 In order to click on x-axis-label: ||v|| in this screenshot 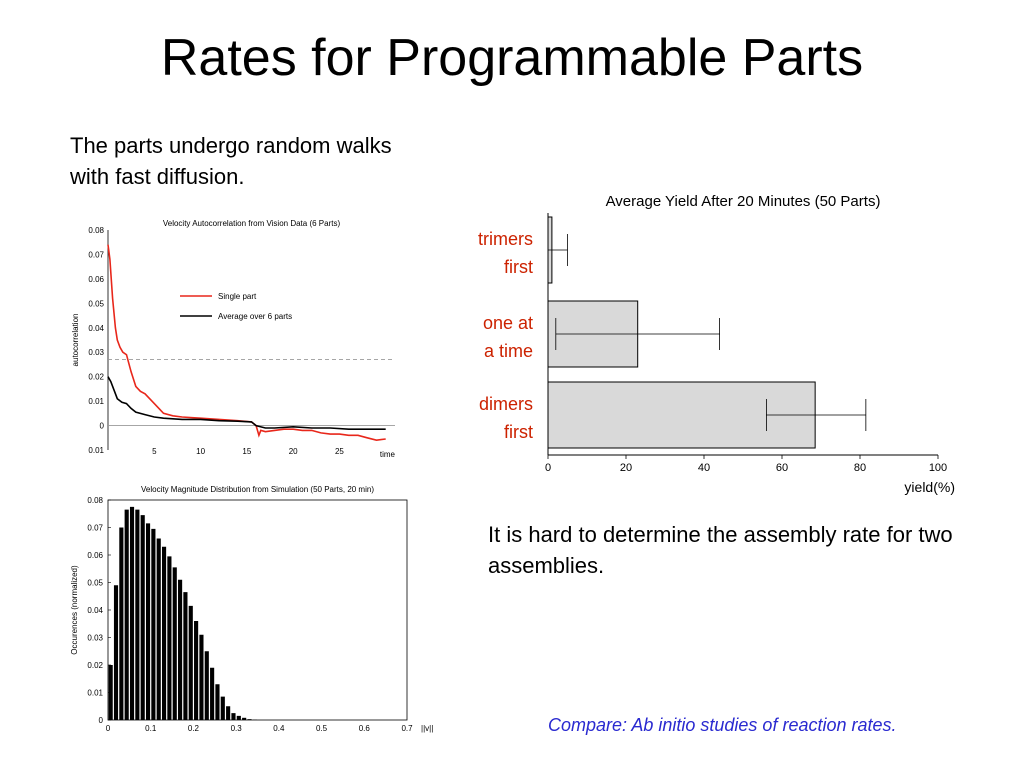, I will do `click(427, 728)`.